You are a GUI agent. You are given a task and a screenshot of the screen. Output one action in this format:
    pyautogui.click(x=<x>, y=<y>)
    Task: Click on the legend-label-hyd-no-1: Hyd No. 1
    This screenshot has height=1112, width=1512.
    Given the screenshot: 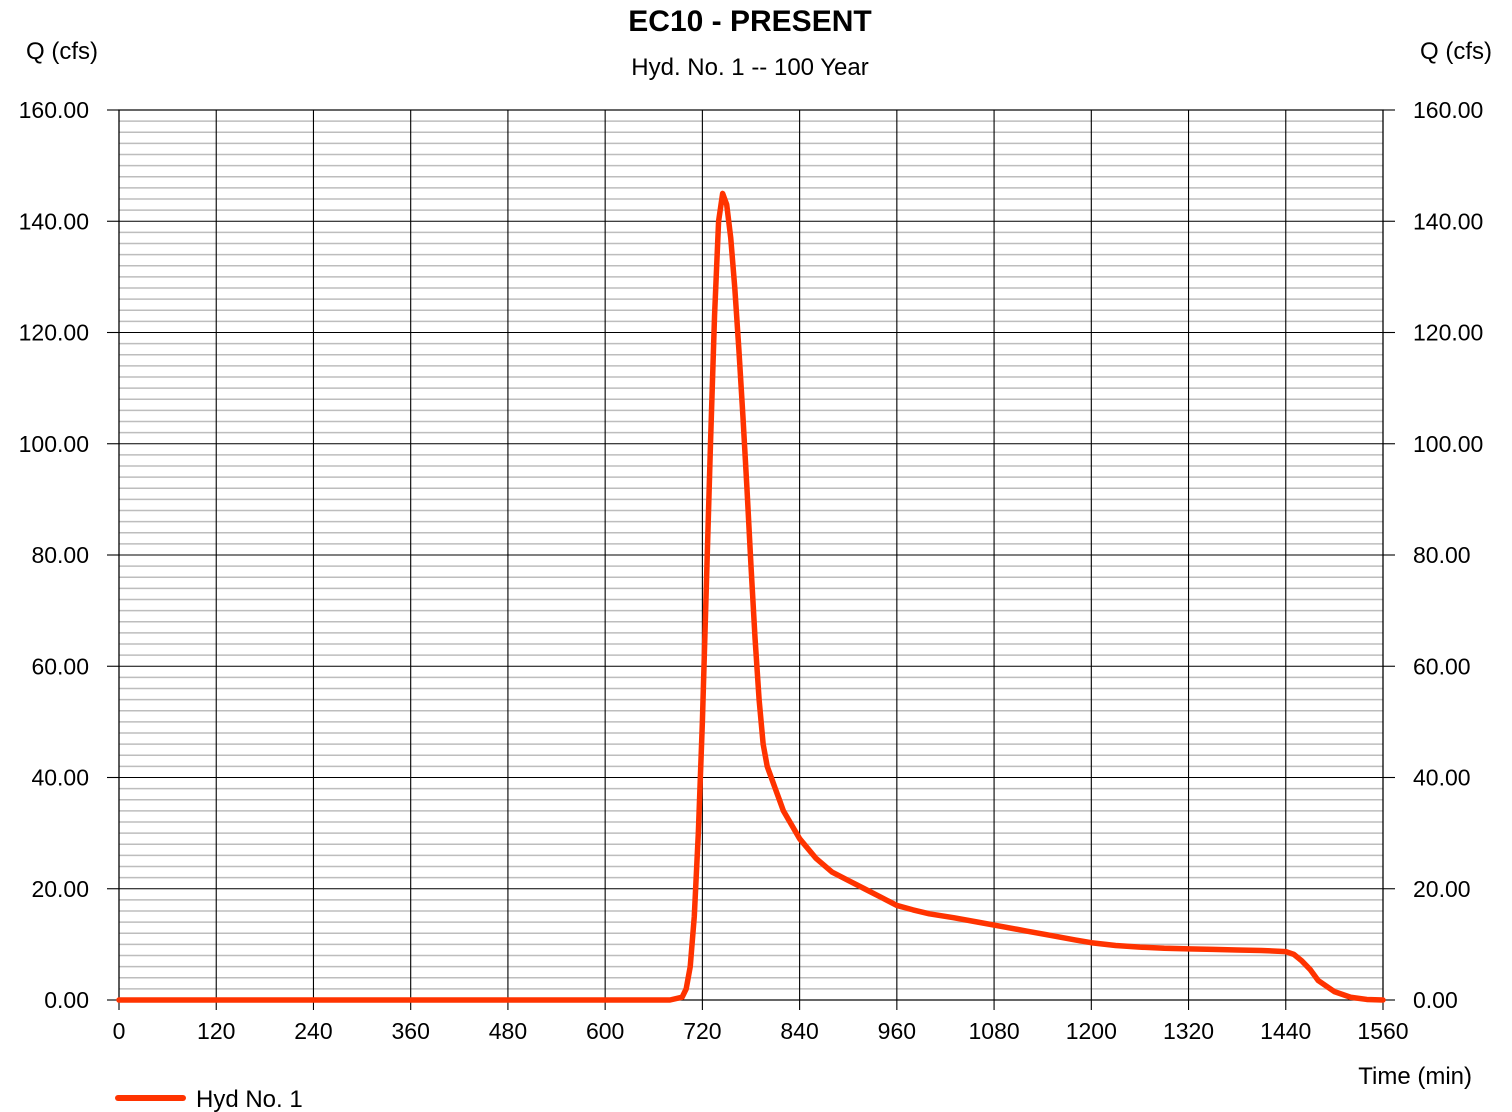 What is the action you would take?
    pyautogui.click(x=249, y=1099)
    